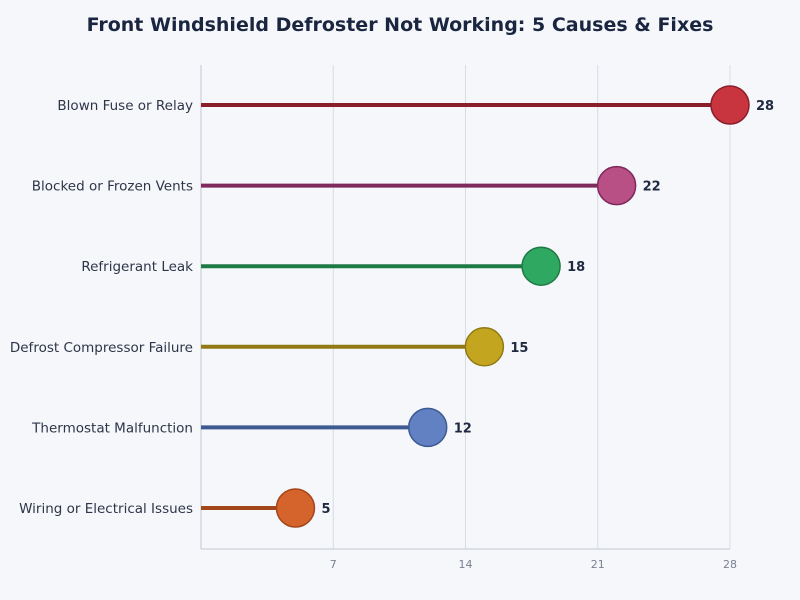  I want to click on x-tick-label: 21, so click(598, 564).